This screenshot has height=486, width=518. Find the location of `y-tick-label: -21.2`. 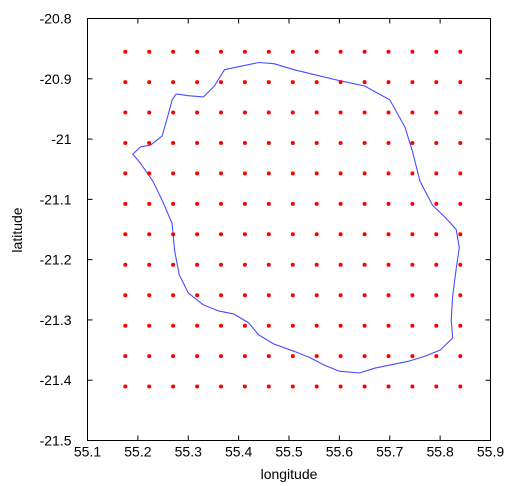

y-tick-label: -21.2 is located at coordinates (56, 260).